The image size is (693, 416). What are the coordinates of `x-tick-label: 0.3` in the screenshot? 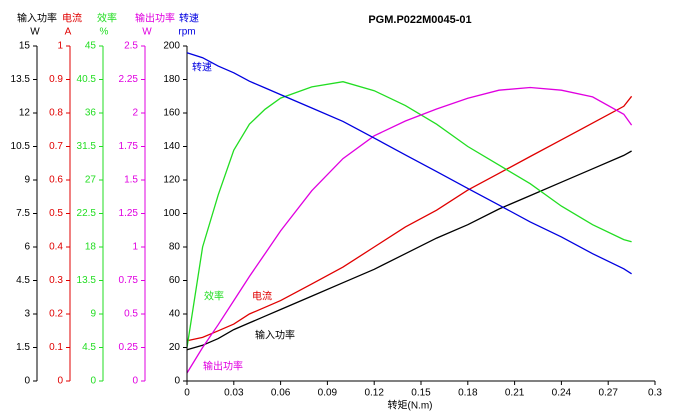 It's located at (655, 393).